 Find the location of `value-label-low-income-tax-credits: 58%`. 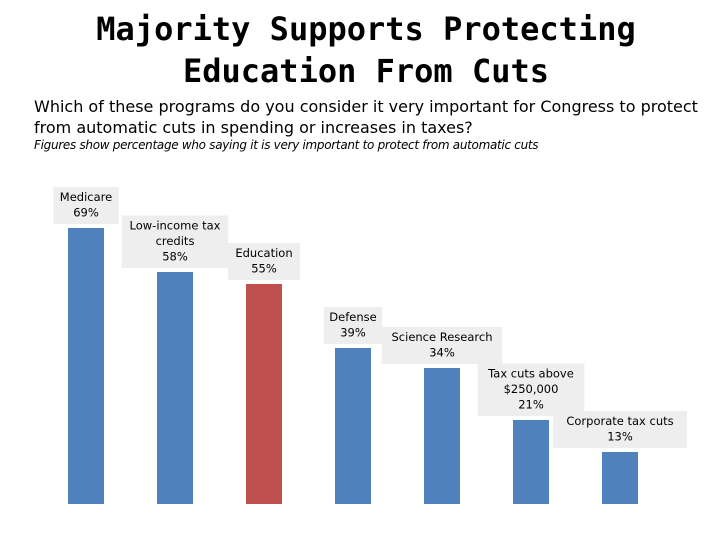

value-label-low-income-tax-credits: 58% is located at coordinates (175, 257).